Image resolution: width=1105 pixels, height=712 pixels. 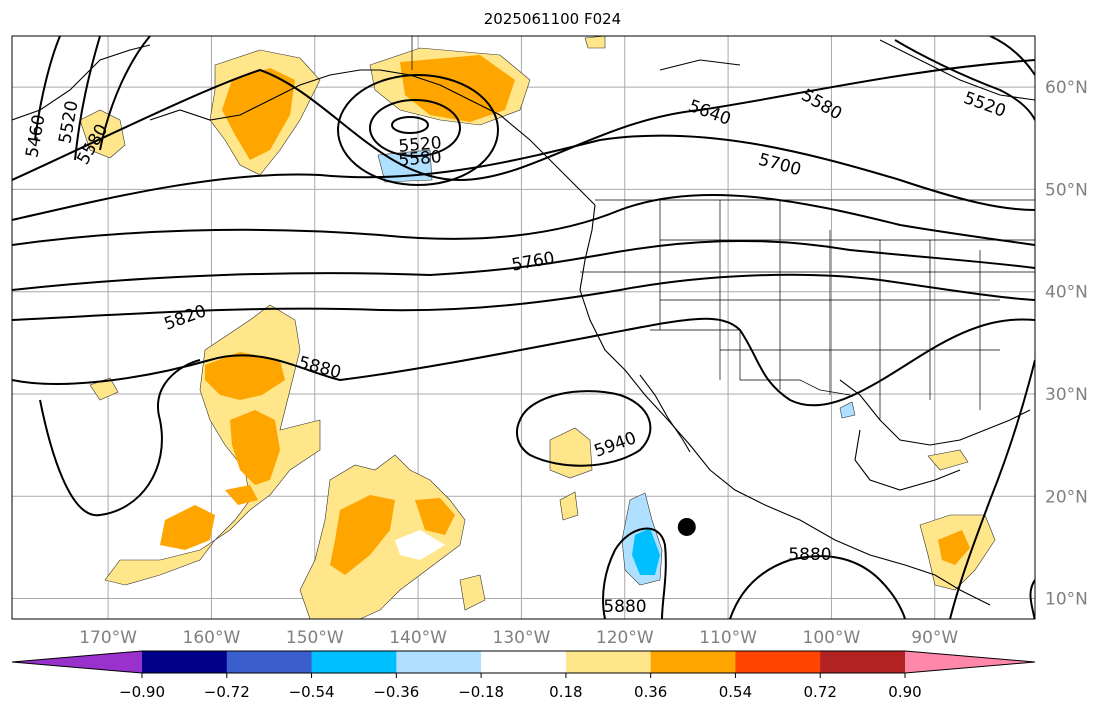 I want to click on longitude-label: 140°W, so click(x=418, y=638).